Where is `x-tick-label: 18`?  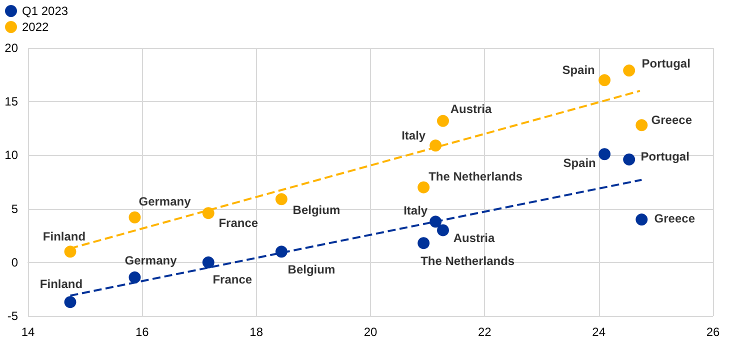
x-tick-label: 18 is located at coordinates (257, 332).